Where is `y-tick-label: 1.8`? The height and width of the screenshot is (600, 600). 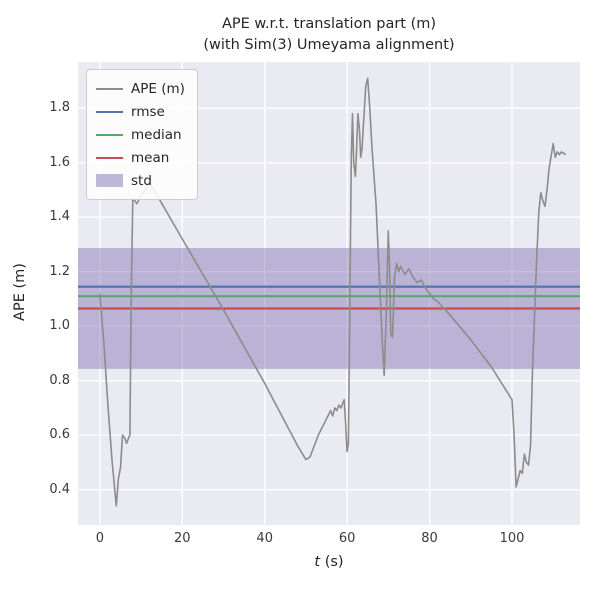
y-tick-label: 1.8 is located at coordinates (59, 108).